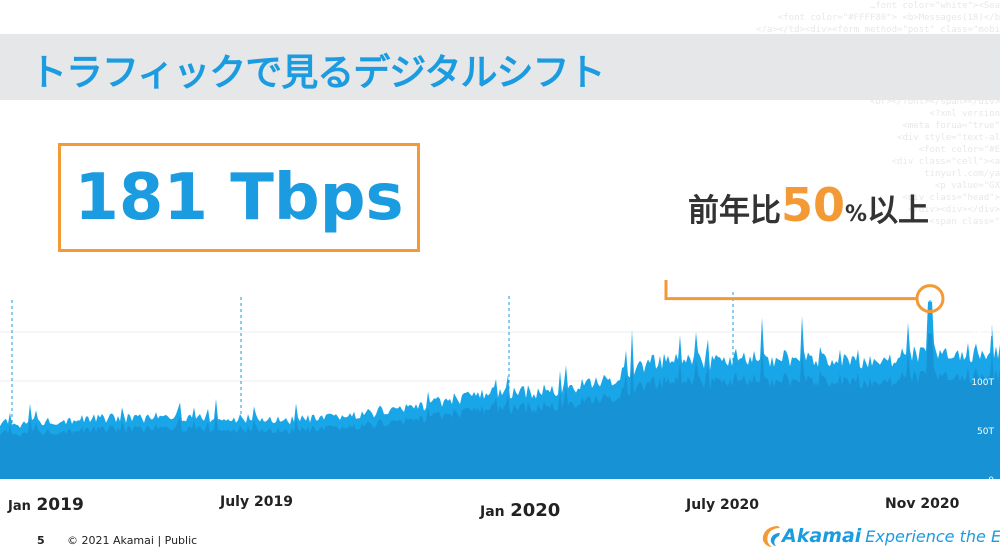 Image resolution: width=1000 pixels, height=554 pixels. What do you see at coordinates (982, 334) in the screenshot?
I see `y-tick-label: 150T` at bounding box center [982, 334].